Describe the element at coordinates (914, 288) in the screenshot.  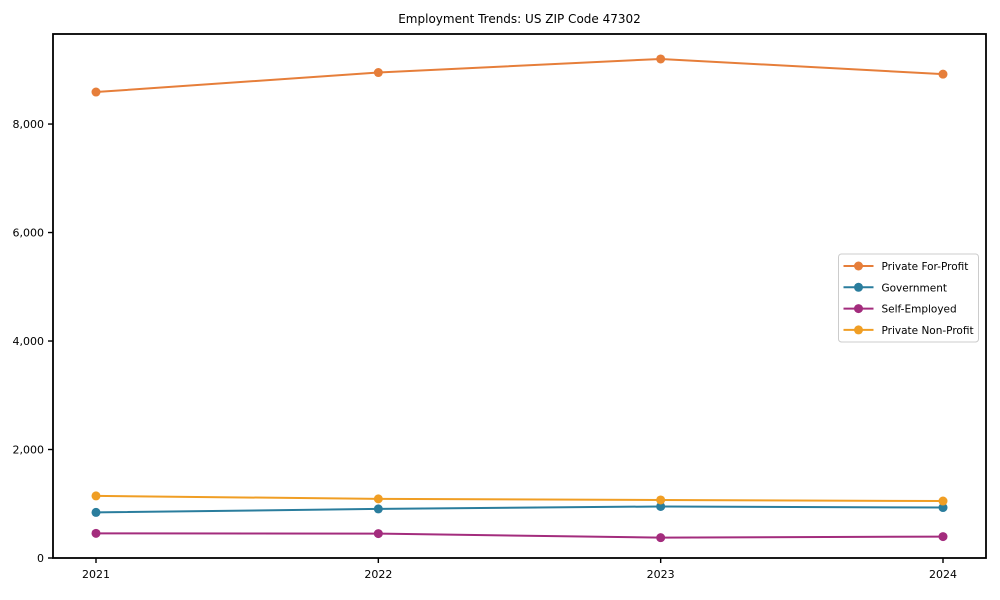
I see `legend-label: Government` at that location.